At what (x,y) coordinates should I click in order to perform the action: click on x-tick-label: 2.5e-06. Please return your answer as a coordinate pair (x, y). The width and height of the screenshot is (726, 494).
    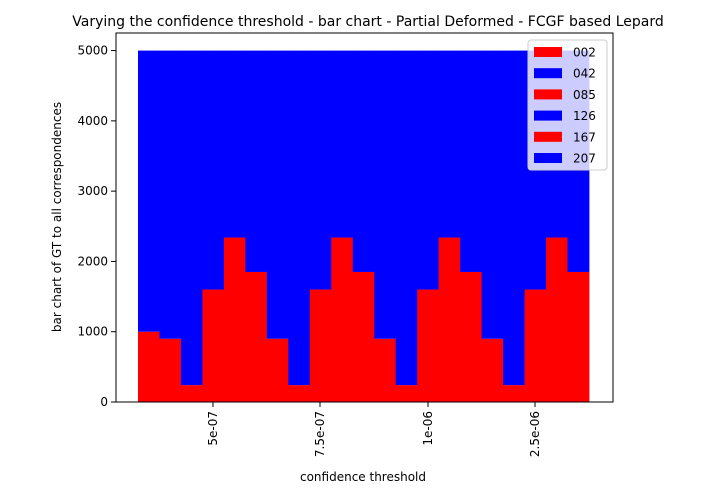
    Looking at the image, I should click on (535, 434).